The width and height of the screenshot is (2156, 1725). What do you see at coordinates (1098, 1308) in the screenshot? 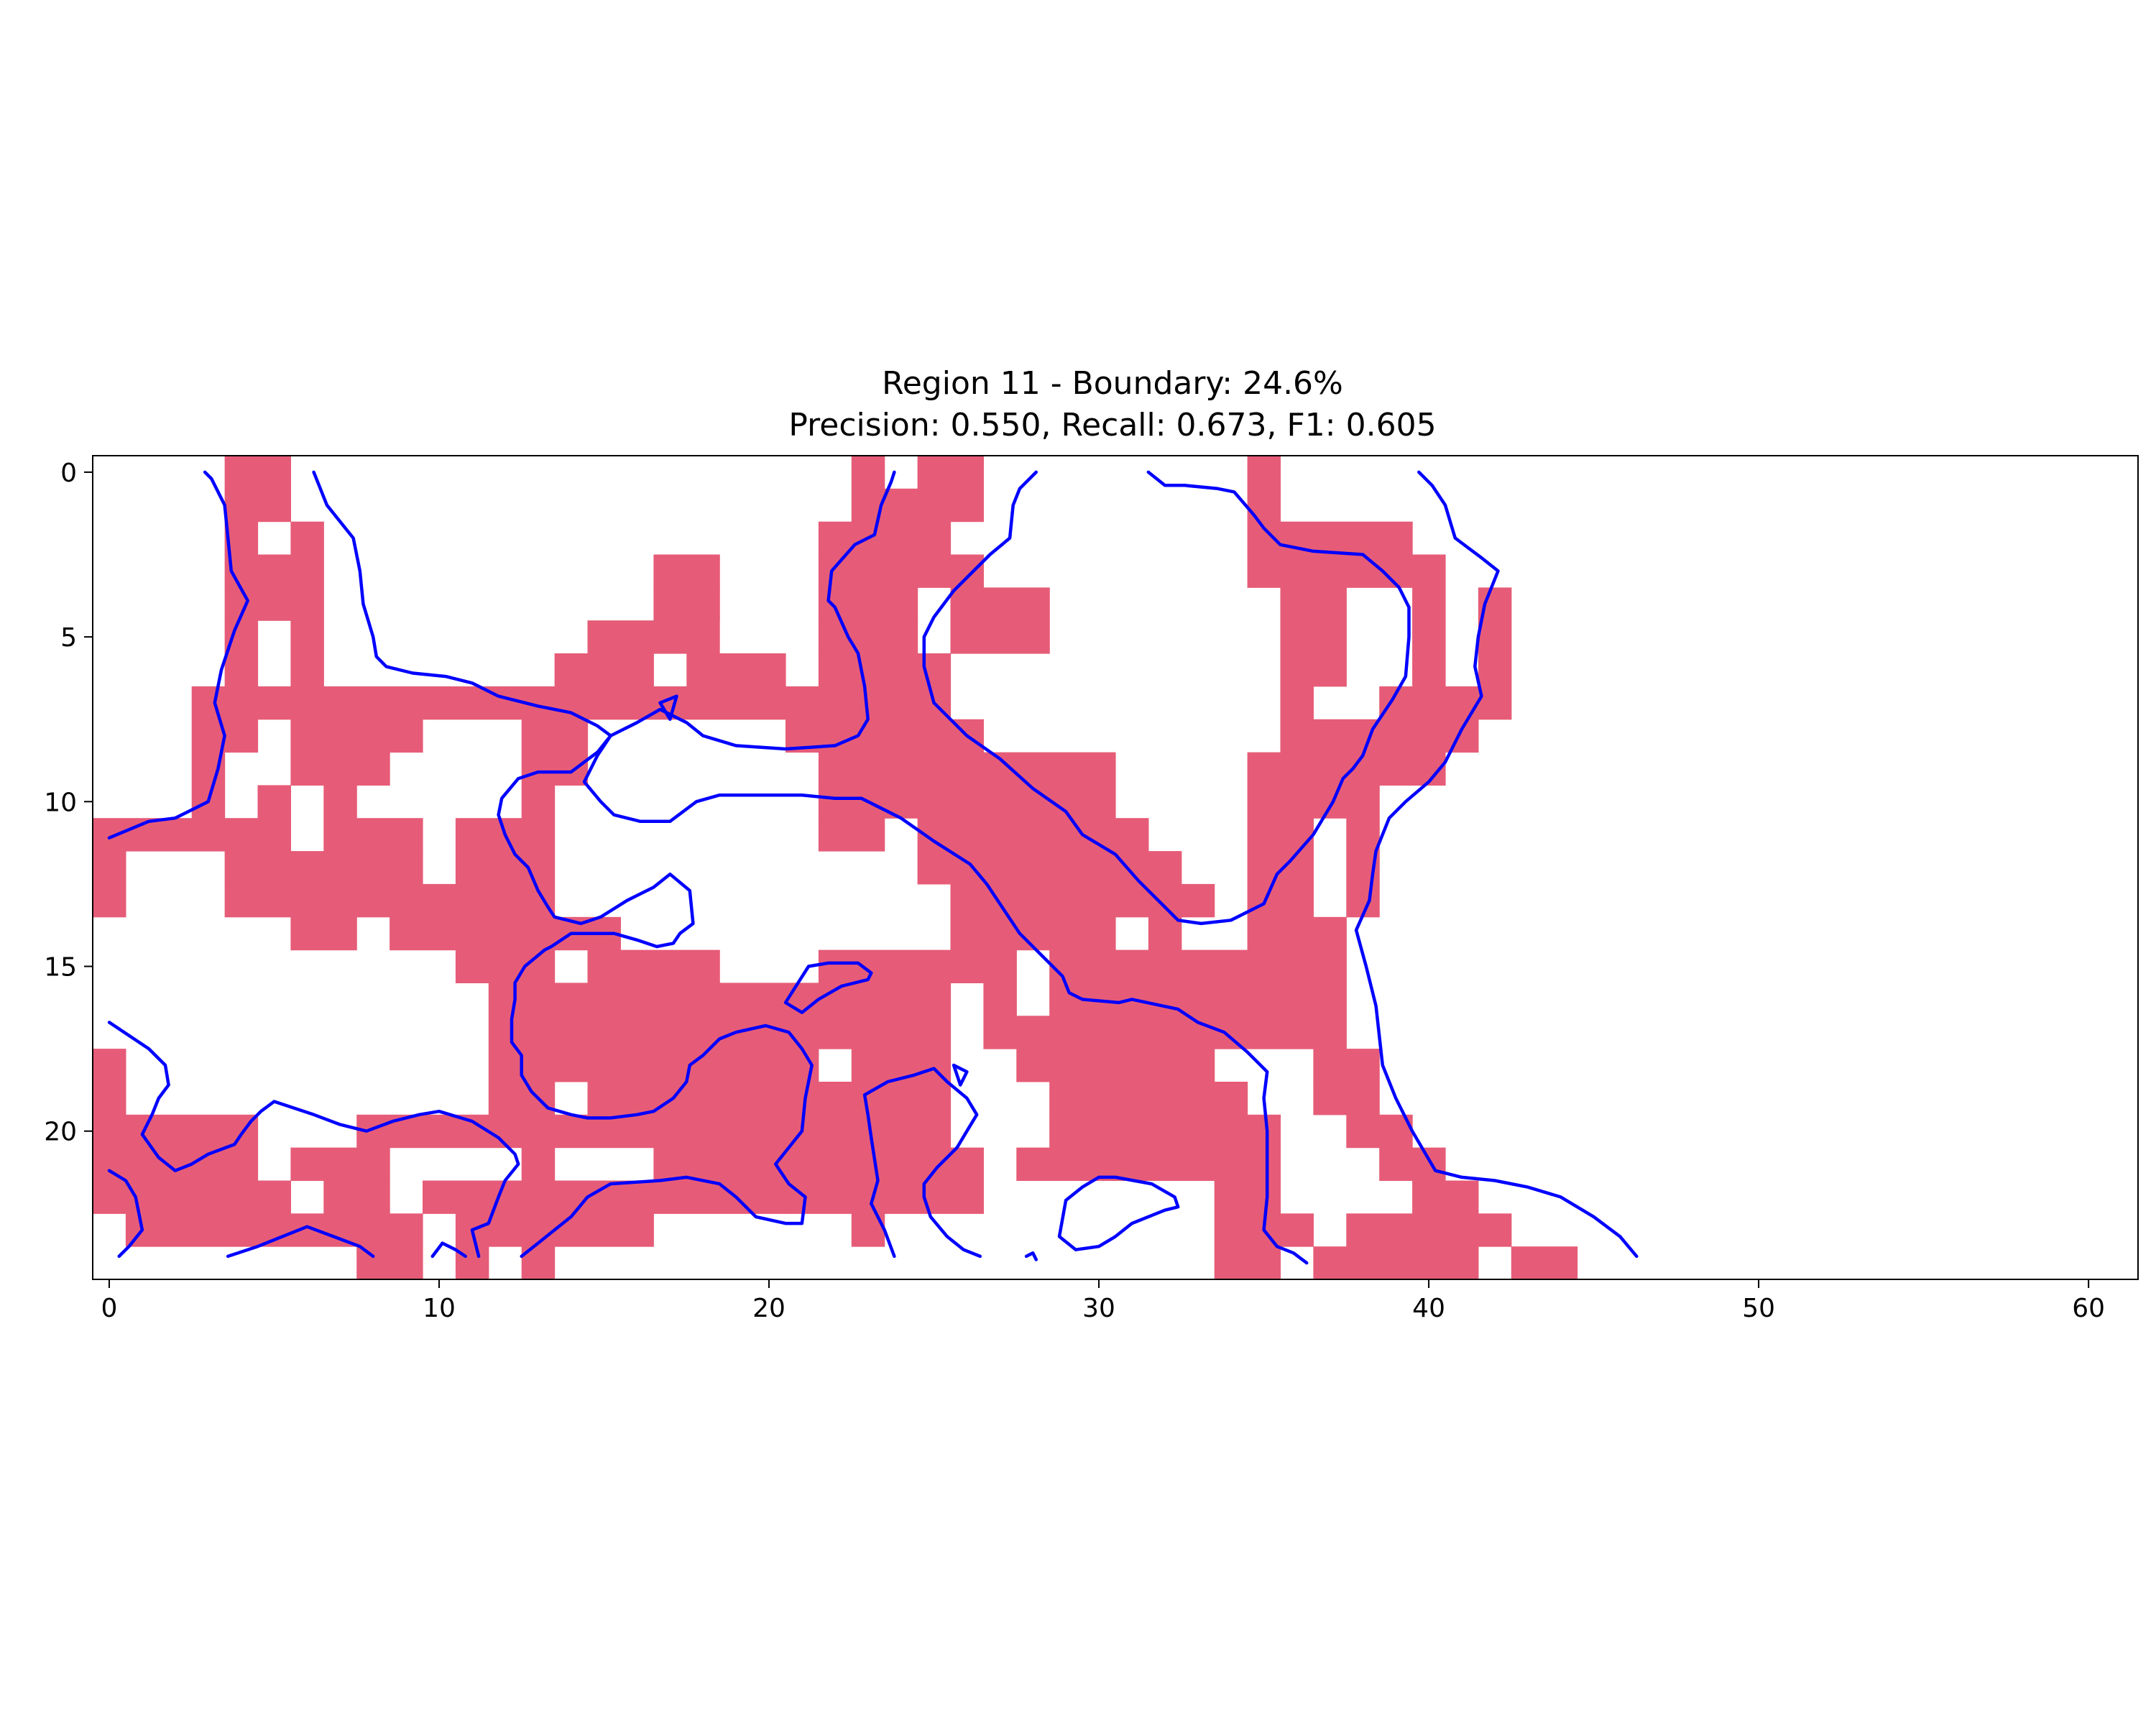
I see `x-tick-label: 30` at bounding box center [1098, 1308].